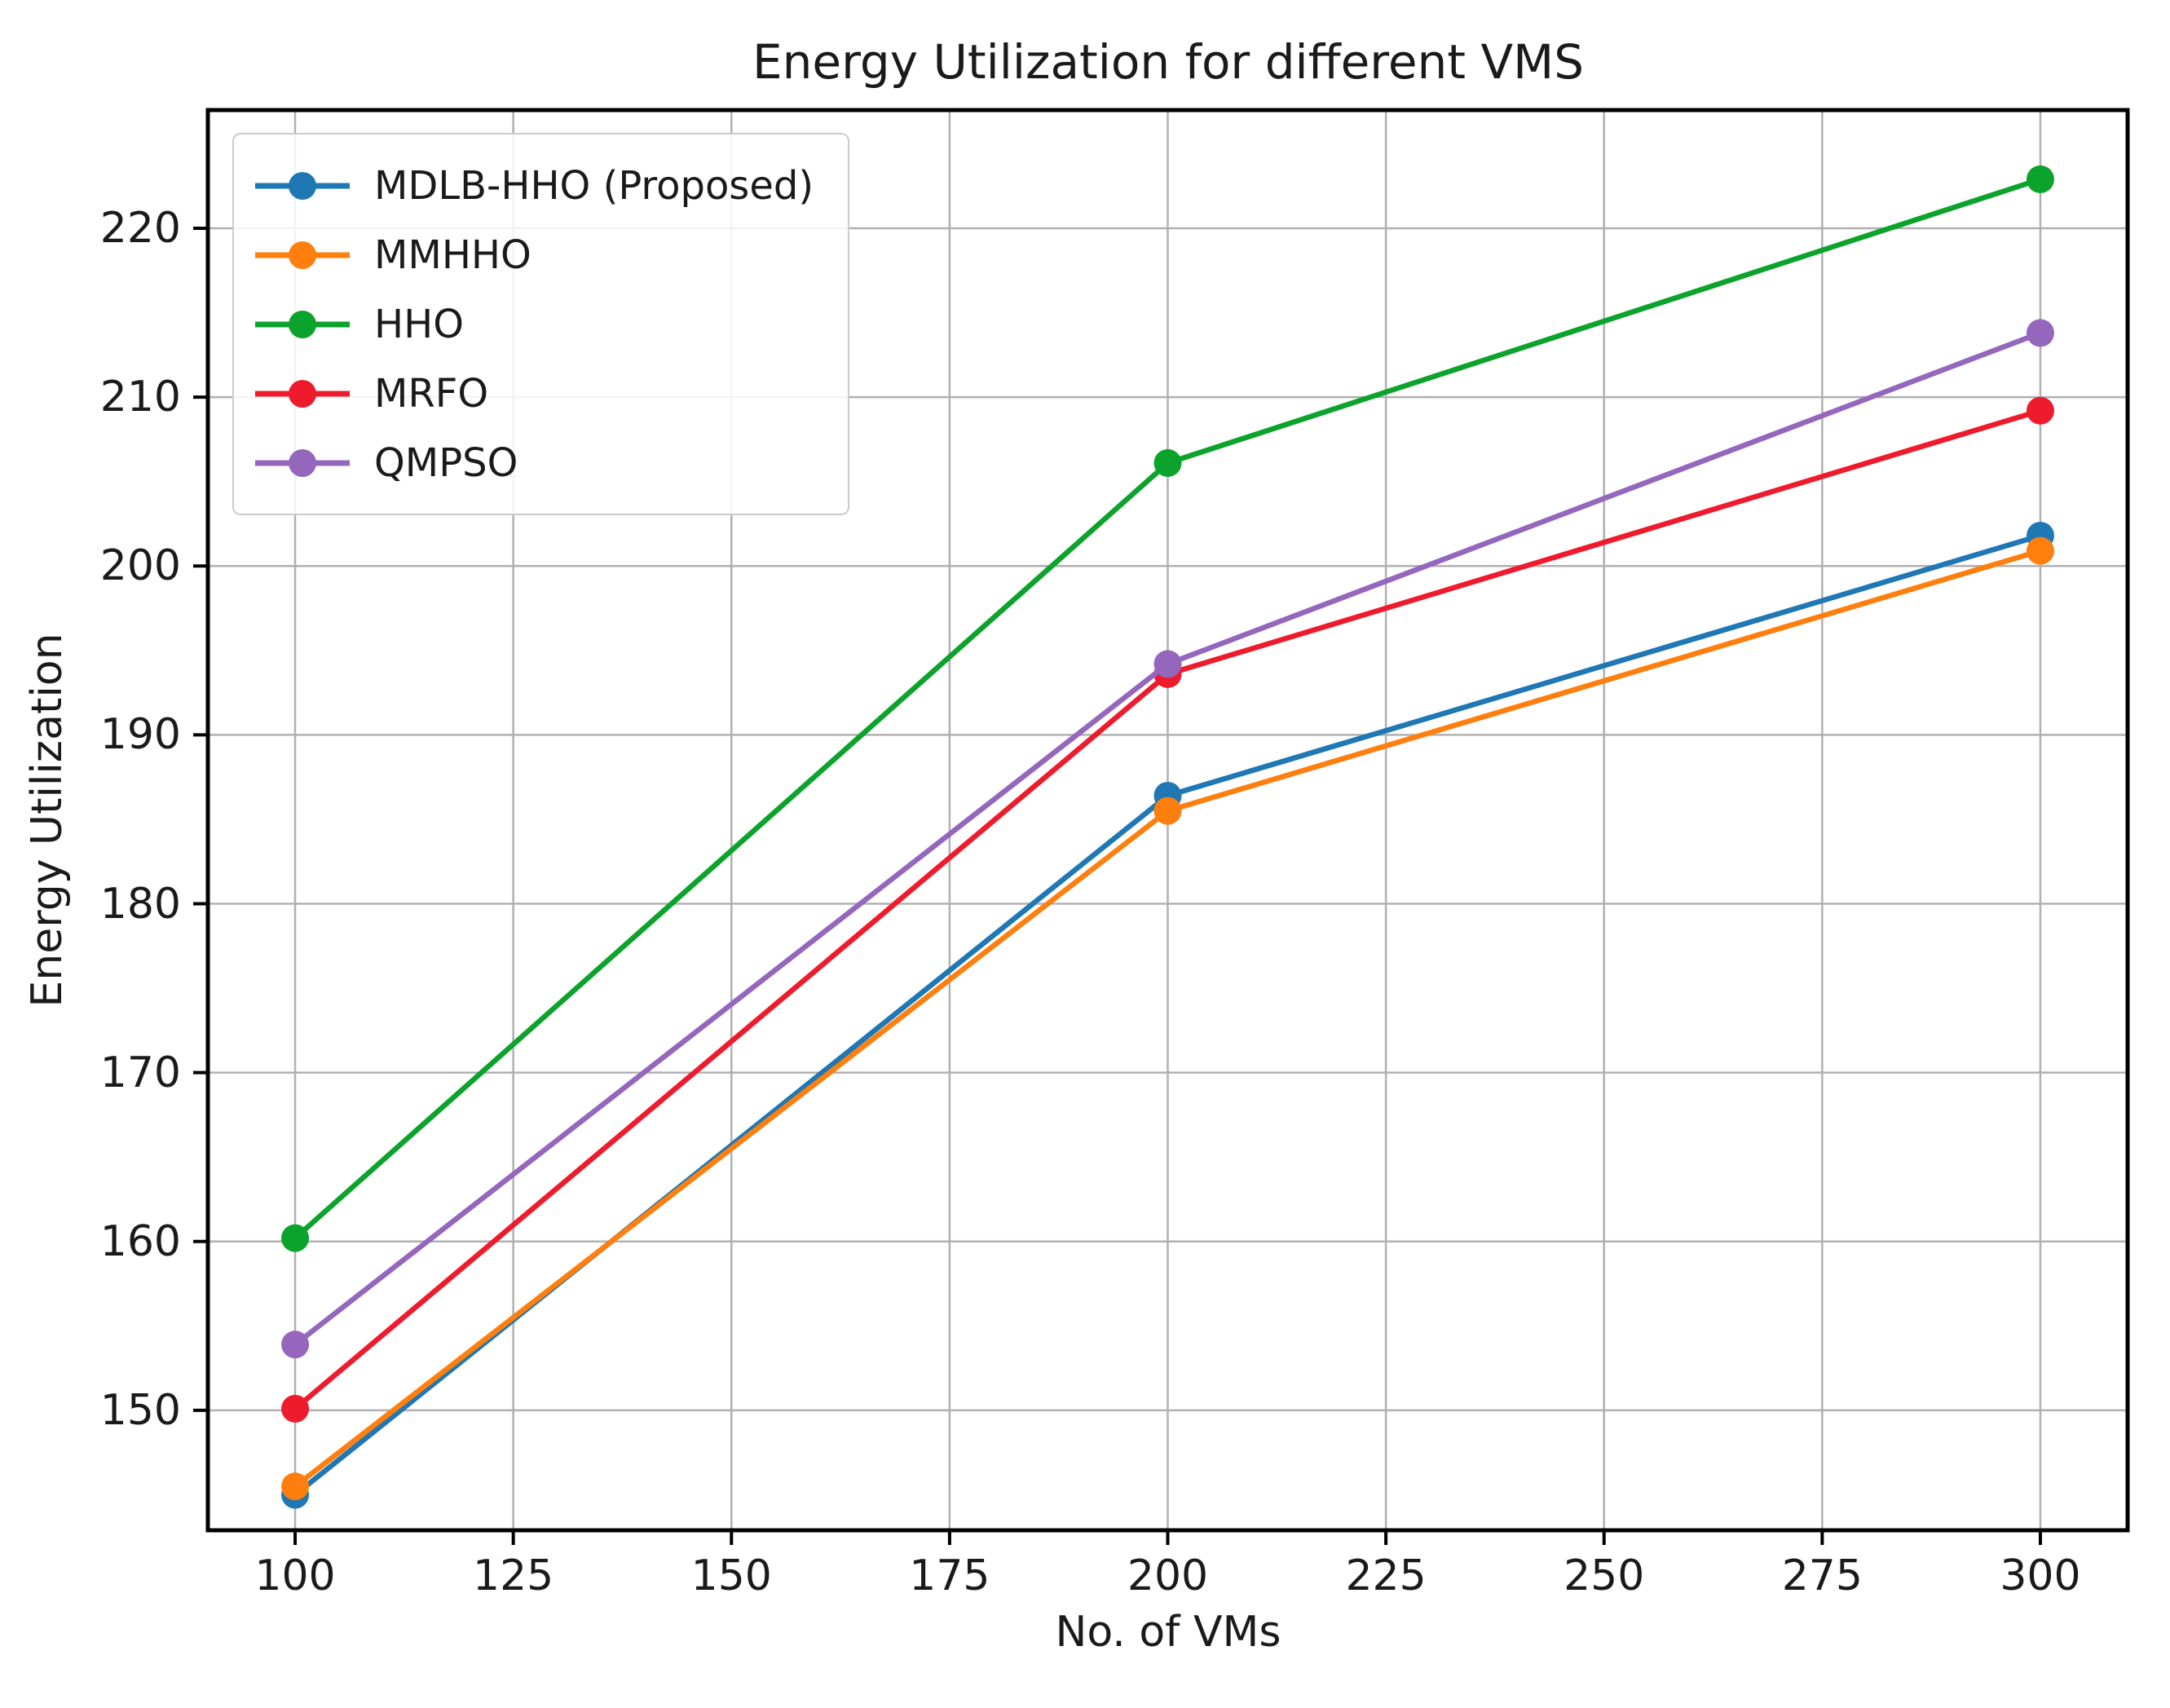 The image size is (2170, 1708). Describe the element at coordinates (1822, 1575) in the screenshot. I see `x-tick-label: 275` at that location.